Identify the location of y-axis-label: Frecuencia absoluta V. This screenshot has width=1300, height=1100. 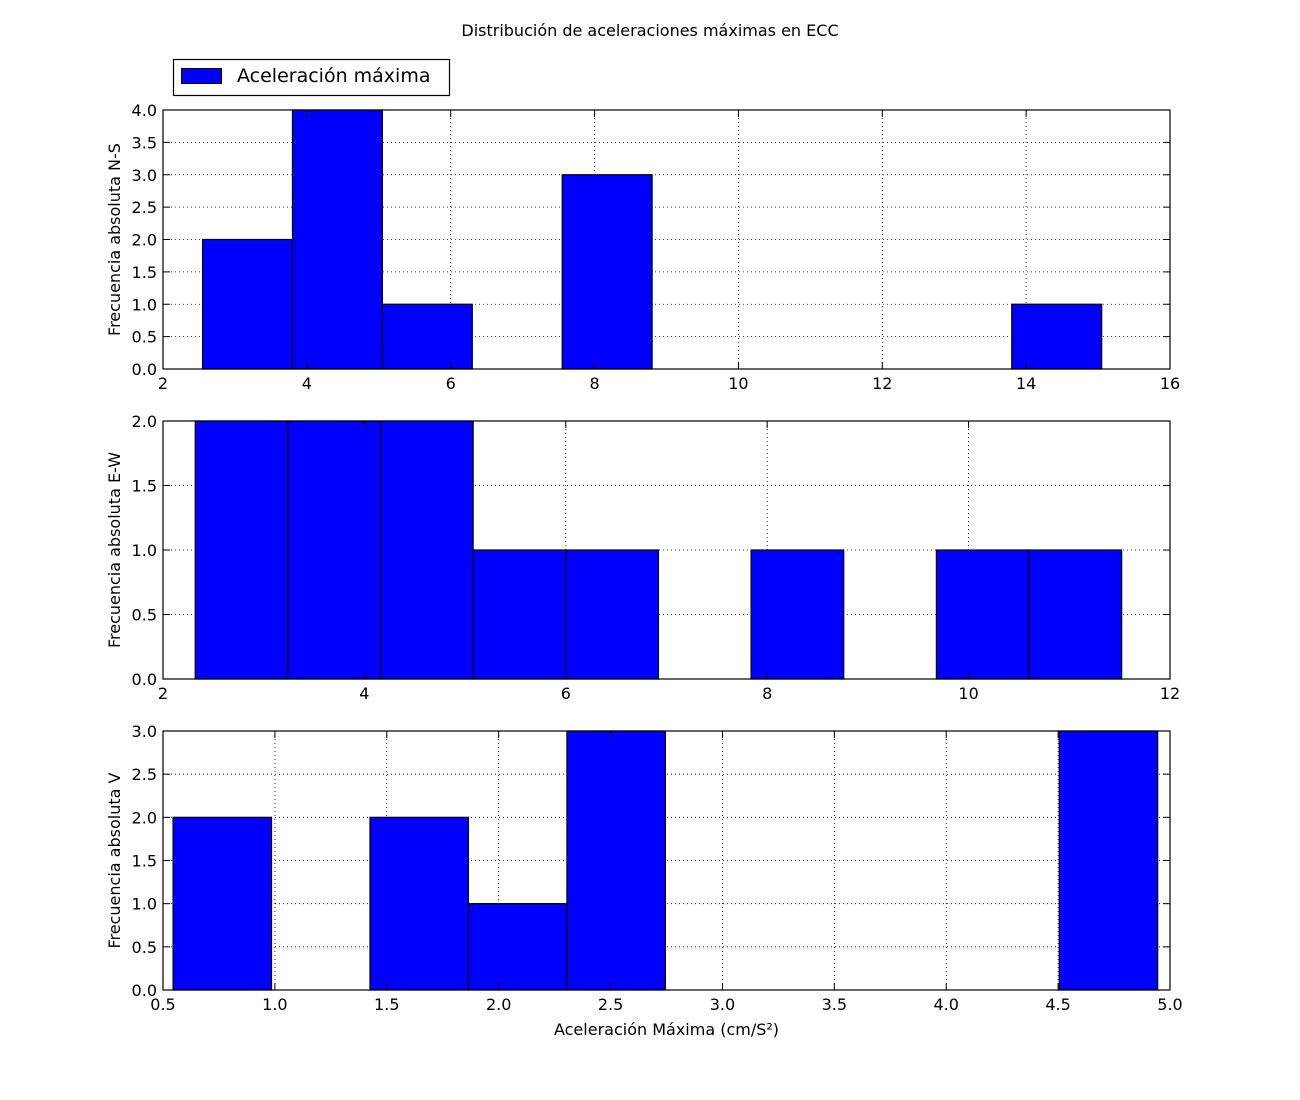
(114, 860).